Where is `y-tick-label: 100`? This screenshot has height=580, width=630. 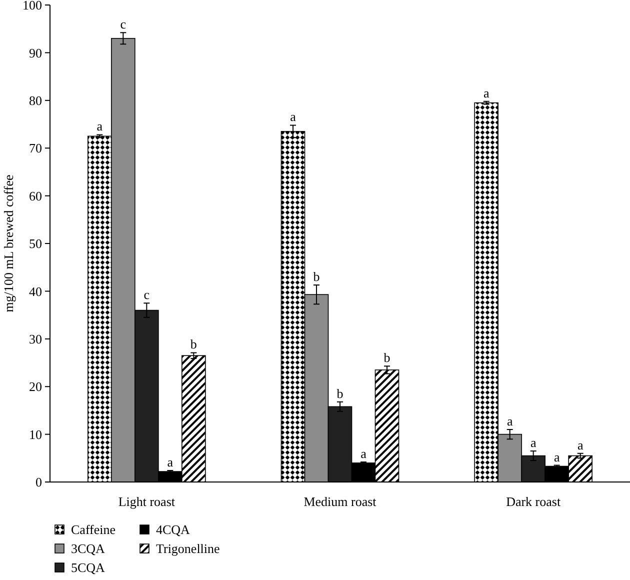 y-tick-label: 100 is located at coordinates (32, 6).